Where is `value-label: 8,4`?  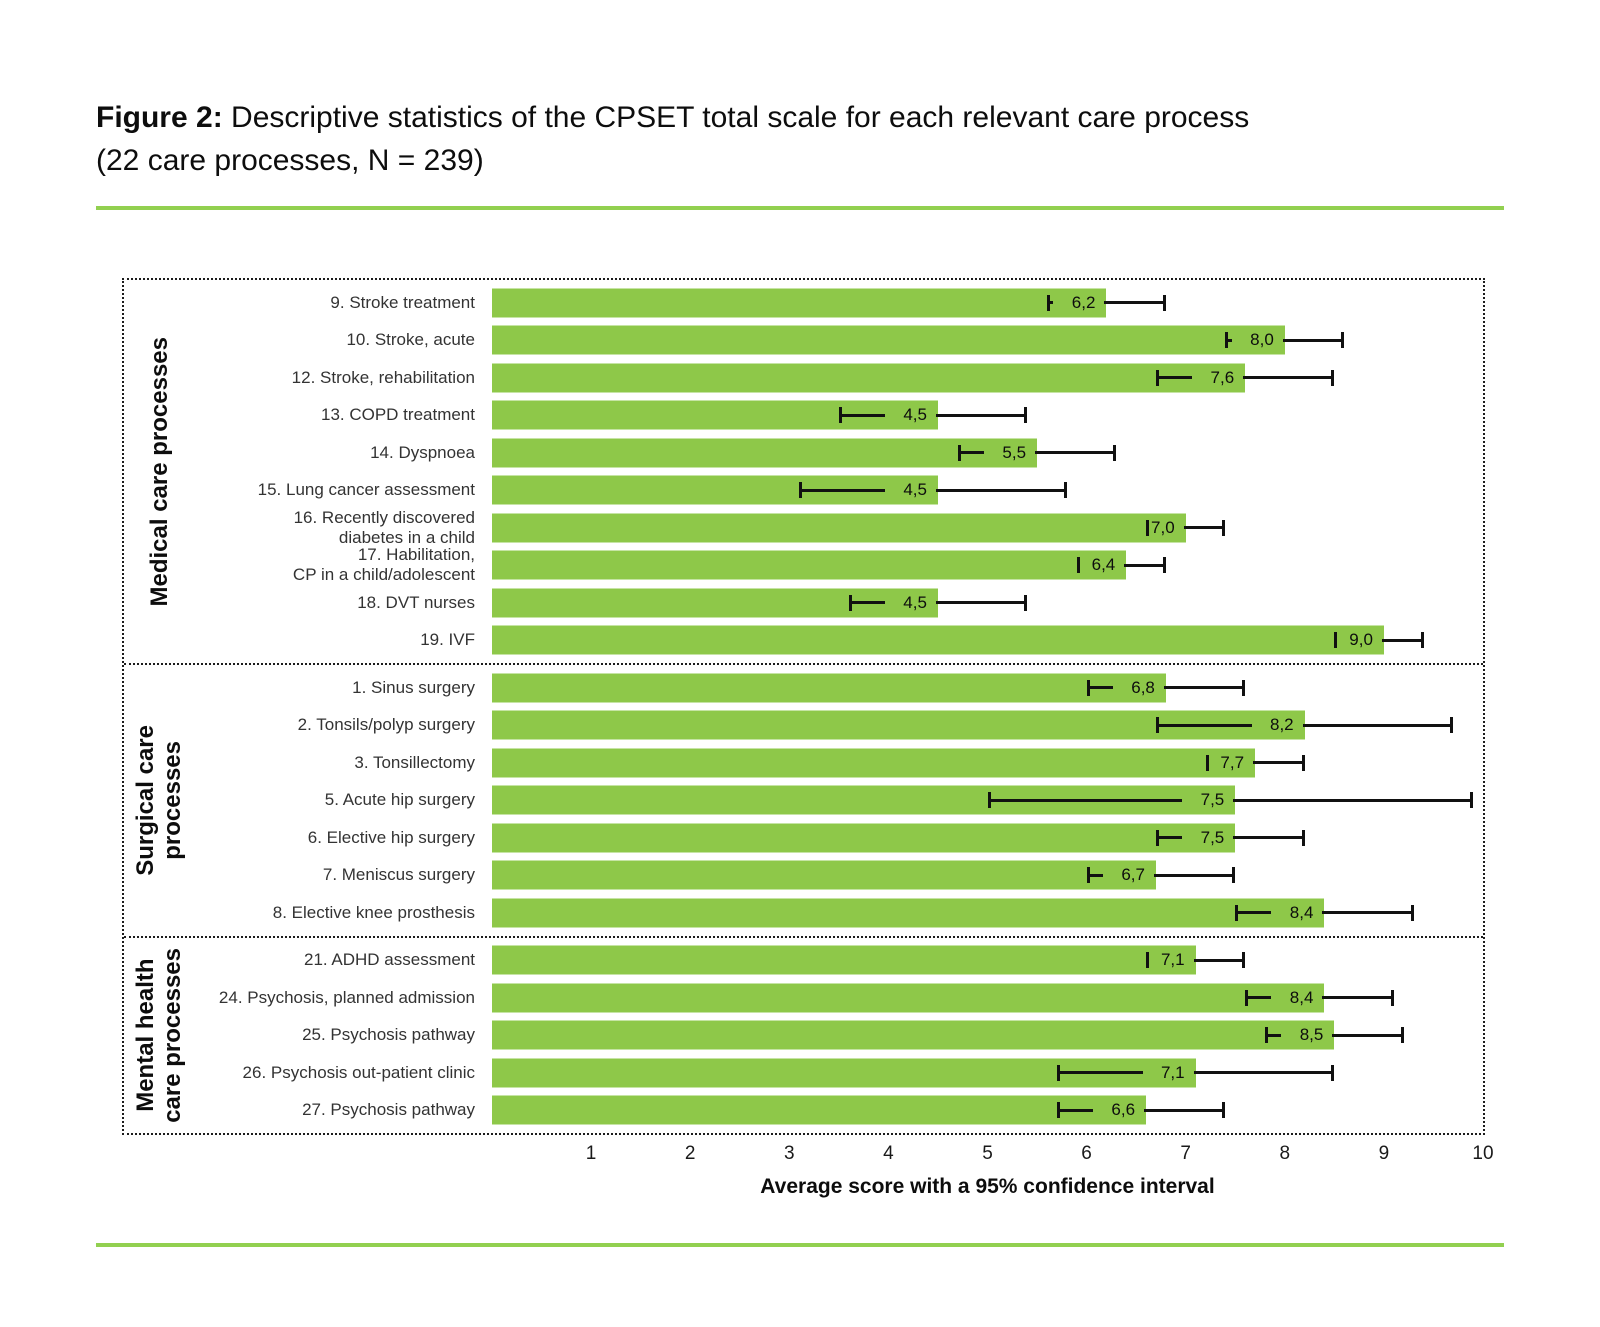
value-label: 8,4 is located at coordinates (1301, 912).